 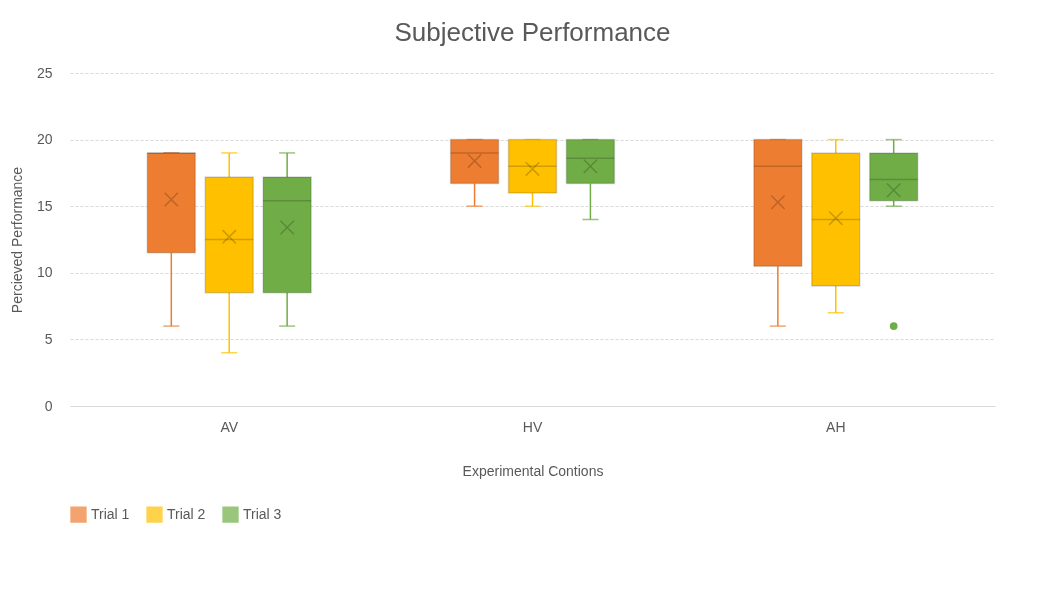 What do you see at coordinates (44, 205) in the screenshot?
I see `y-tick-label: 15` at bounding box center [44, 205].